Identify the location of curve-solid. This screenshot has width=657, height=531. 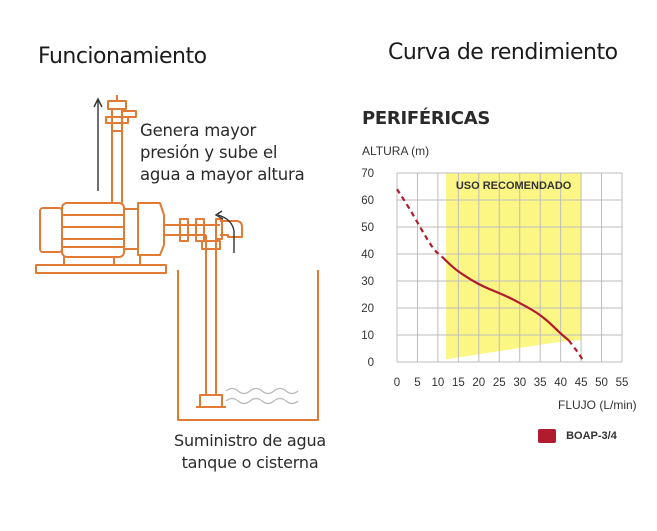
(505, 298).